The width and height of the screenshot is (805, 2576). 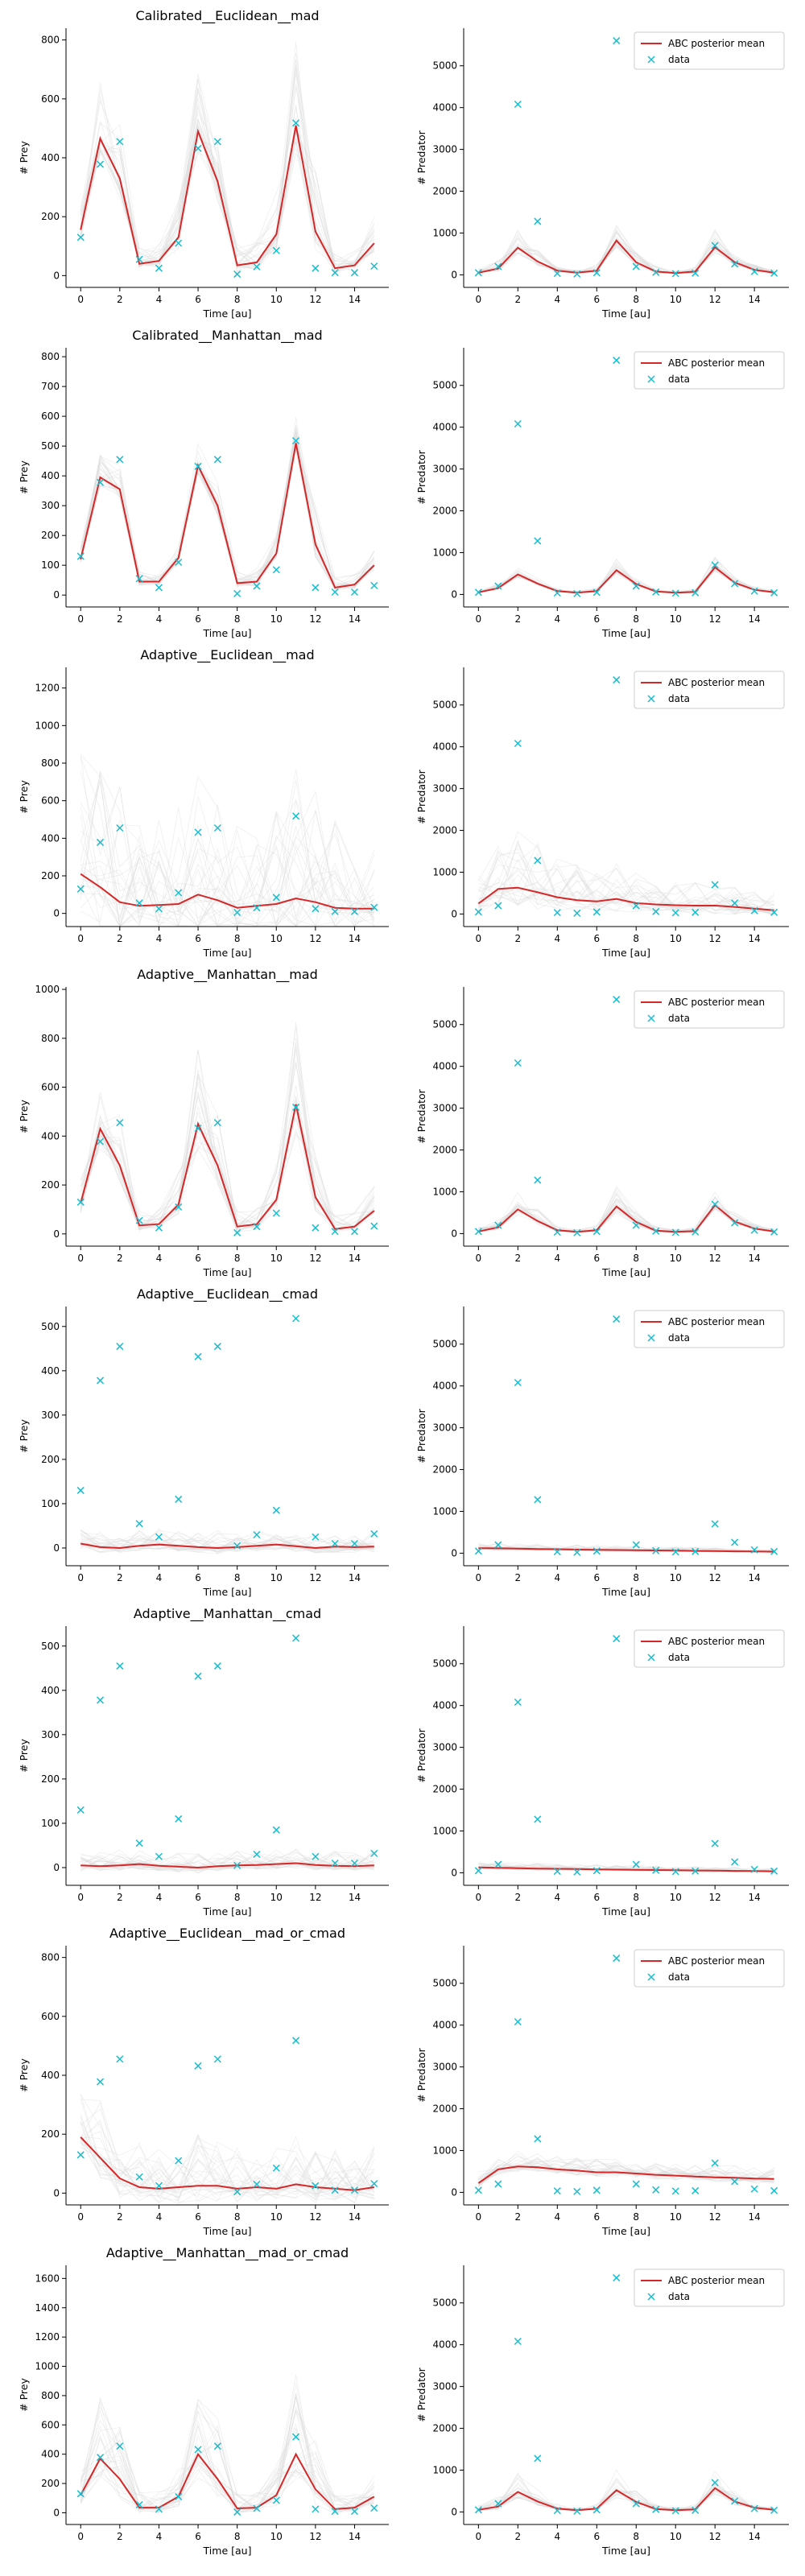 I want to click on posterior-trajectories, so click(x=626, y=873).